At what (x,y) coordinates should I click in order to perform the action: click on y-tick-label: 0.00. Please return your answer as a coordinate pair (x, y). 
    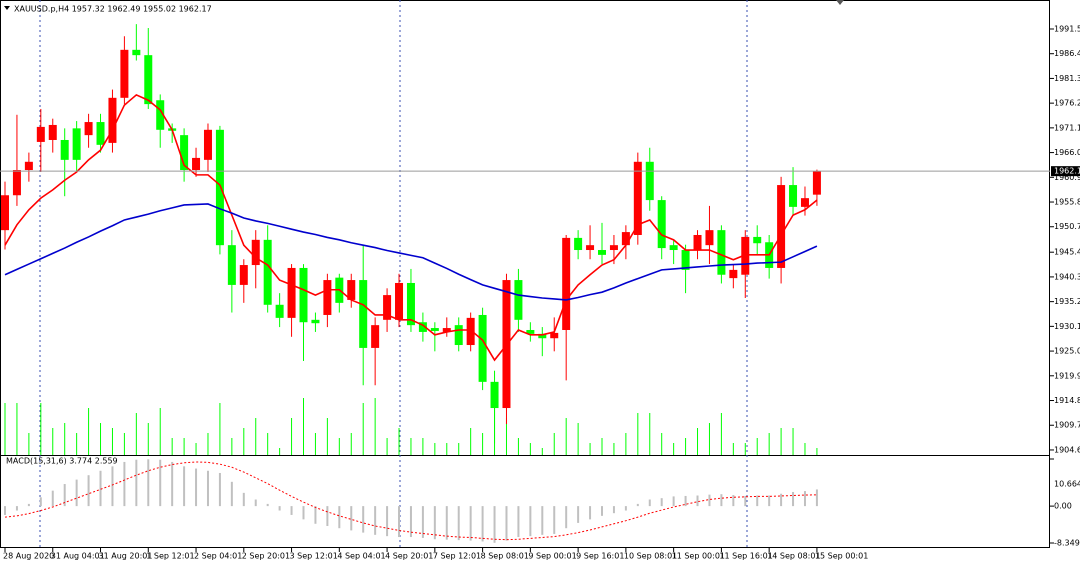
    Looking at the image, I should click on (1063, 506).